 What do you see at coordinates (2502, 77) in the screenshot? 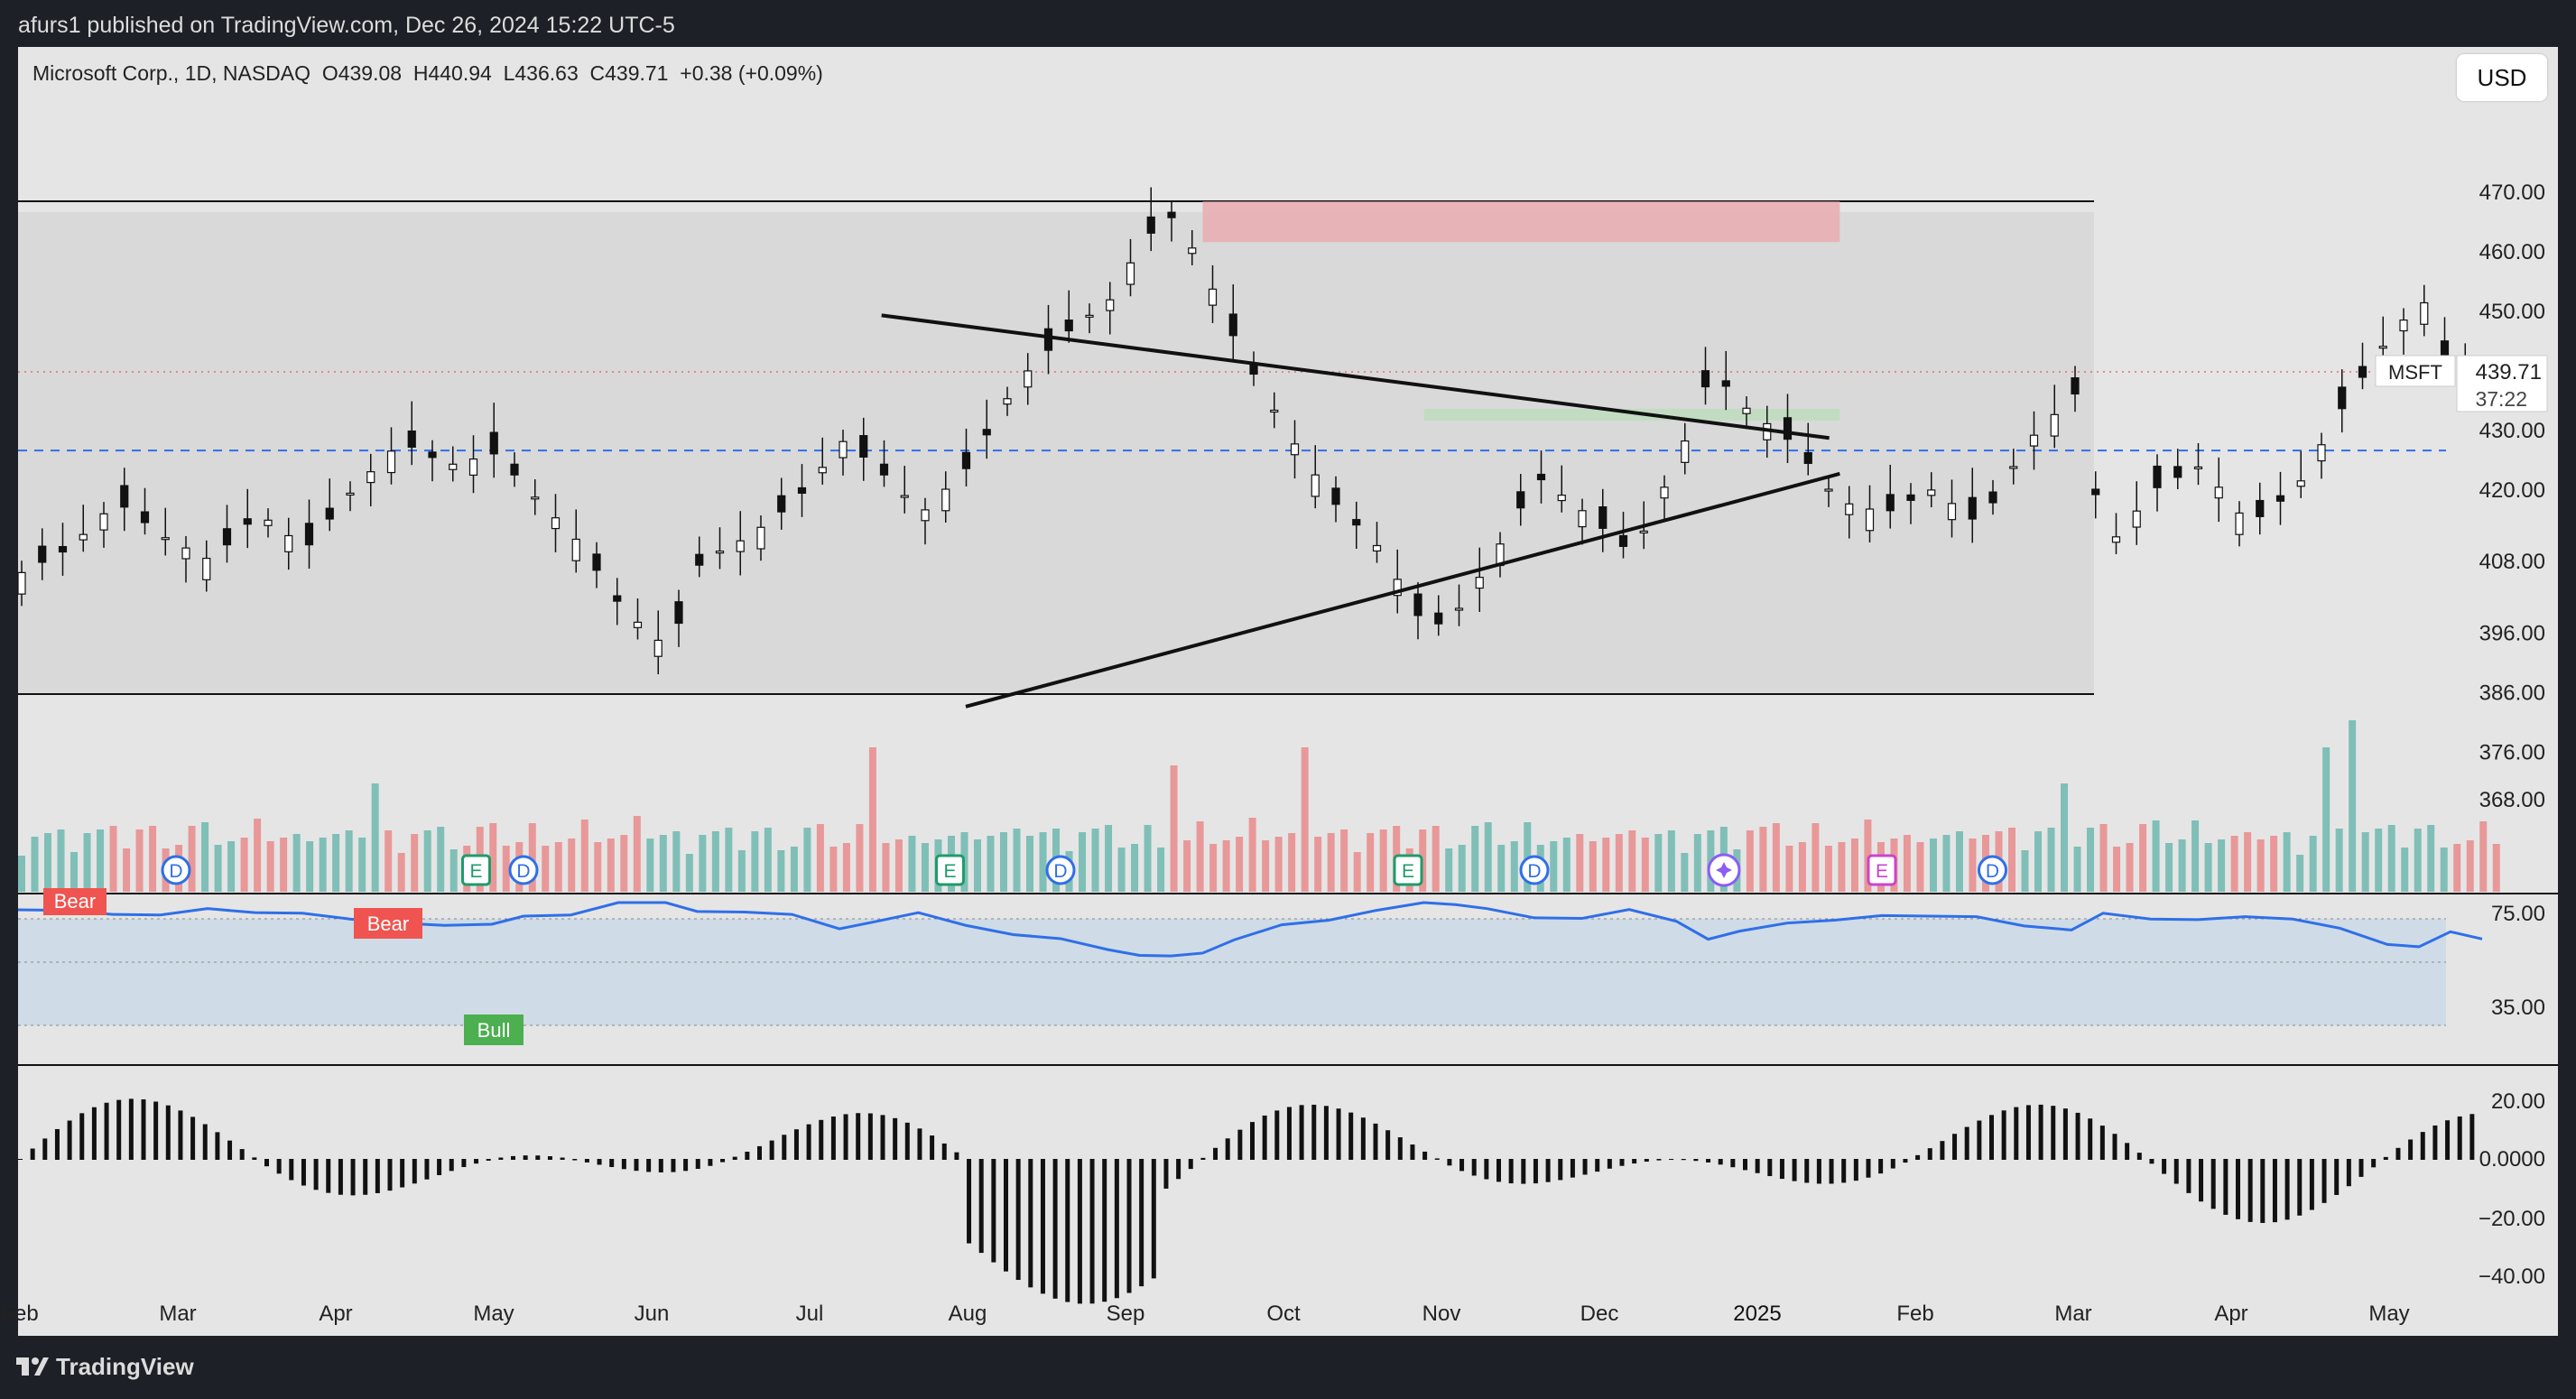
I see `currency-button: USD` at bounding box center [2502, 77].